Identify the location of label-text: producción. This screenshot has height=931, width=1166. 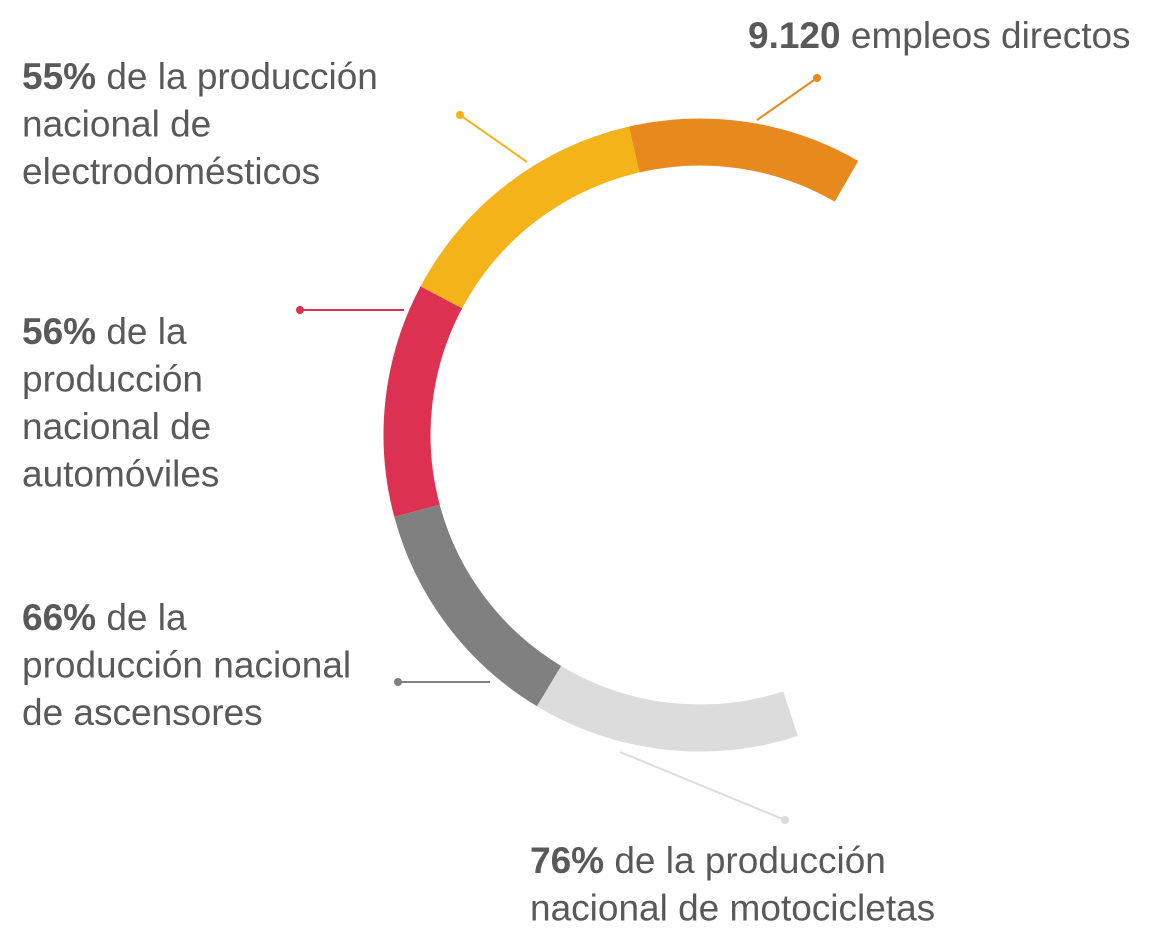
(112, 379).